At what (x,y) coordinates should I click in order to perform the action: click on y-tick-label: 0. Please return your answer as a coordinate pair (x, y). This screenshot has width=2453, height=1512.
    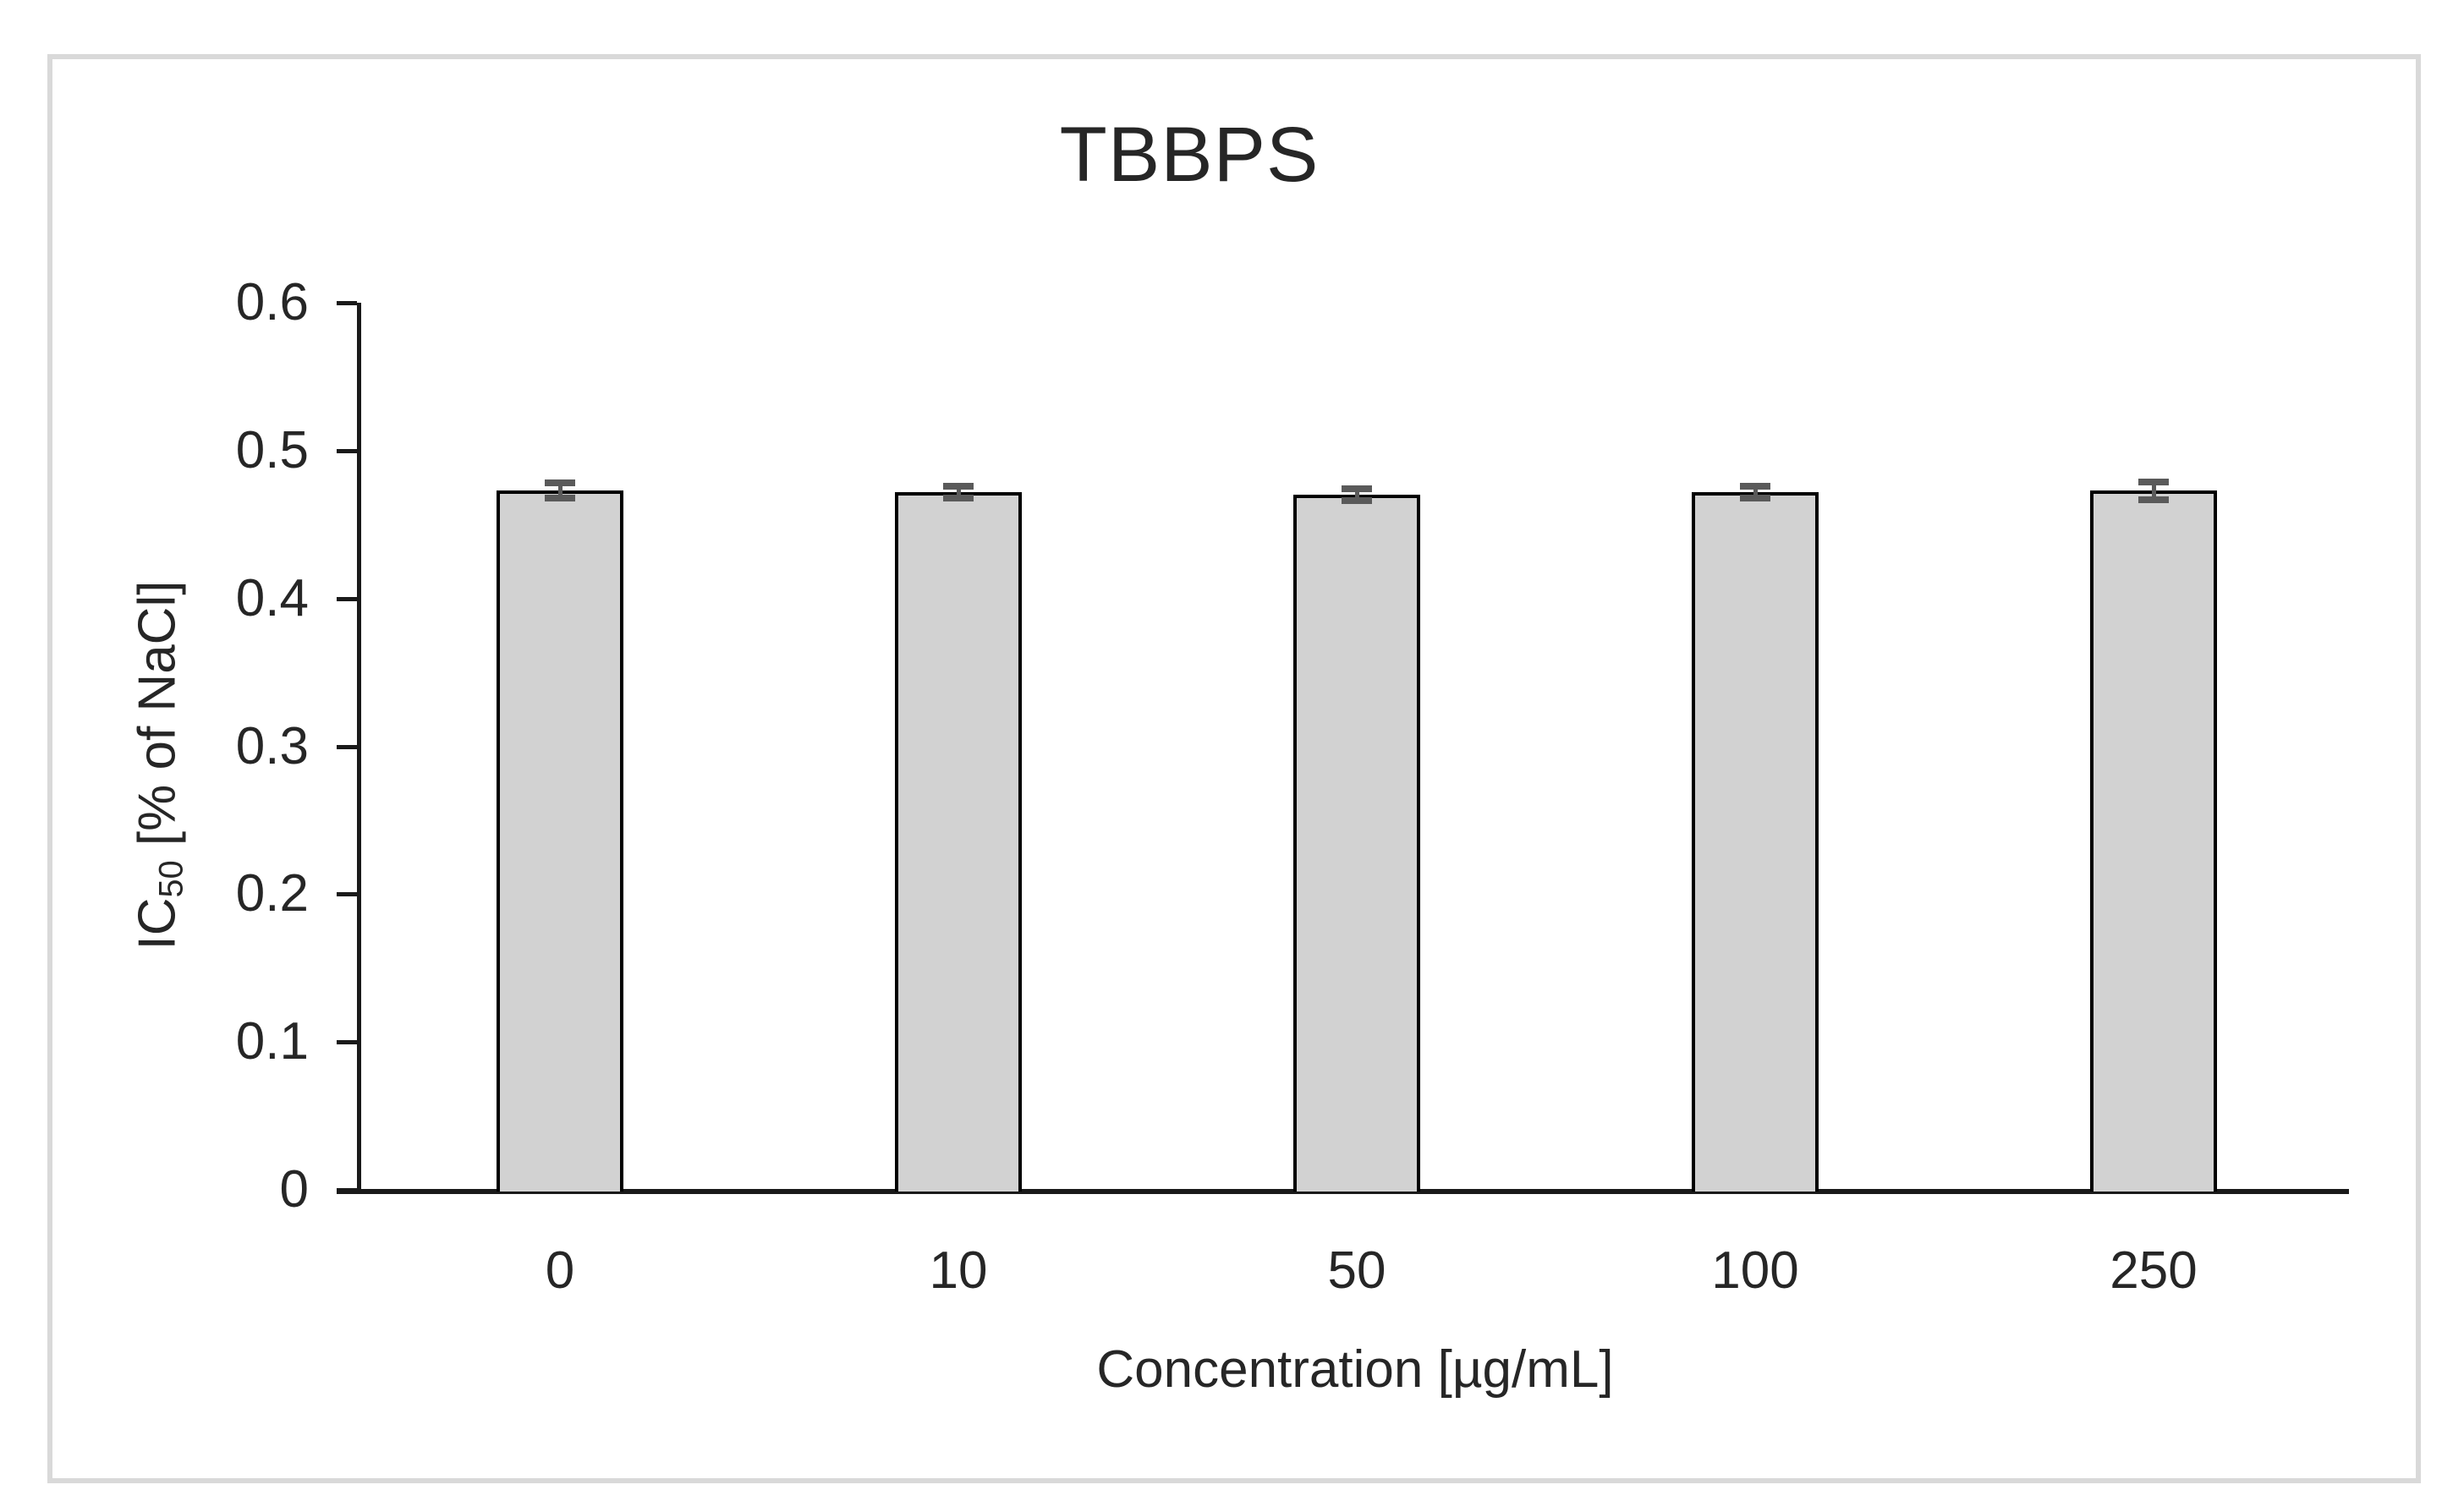
    Looking at the image, I should click on (294, 1189).